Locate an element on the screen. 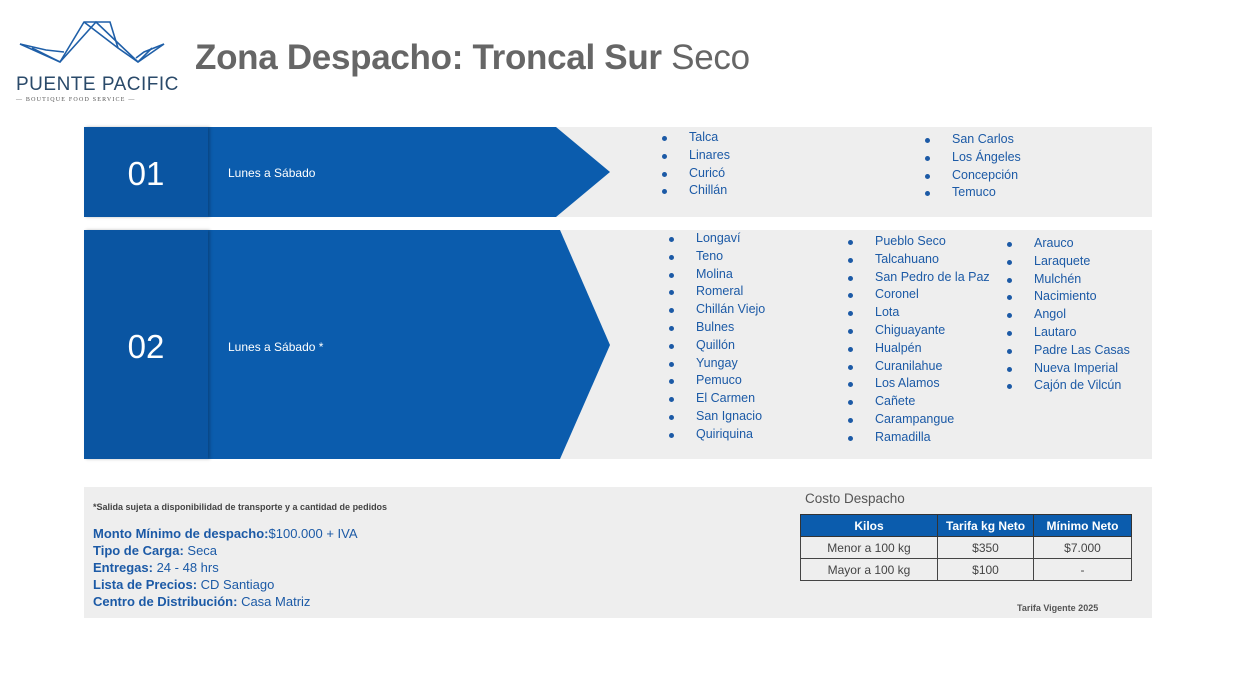  city-item: Lautaro is located at coordinates (1067, 333).